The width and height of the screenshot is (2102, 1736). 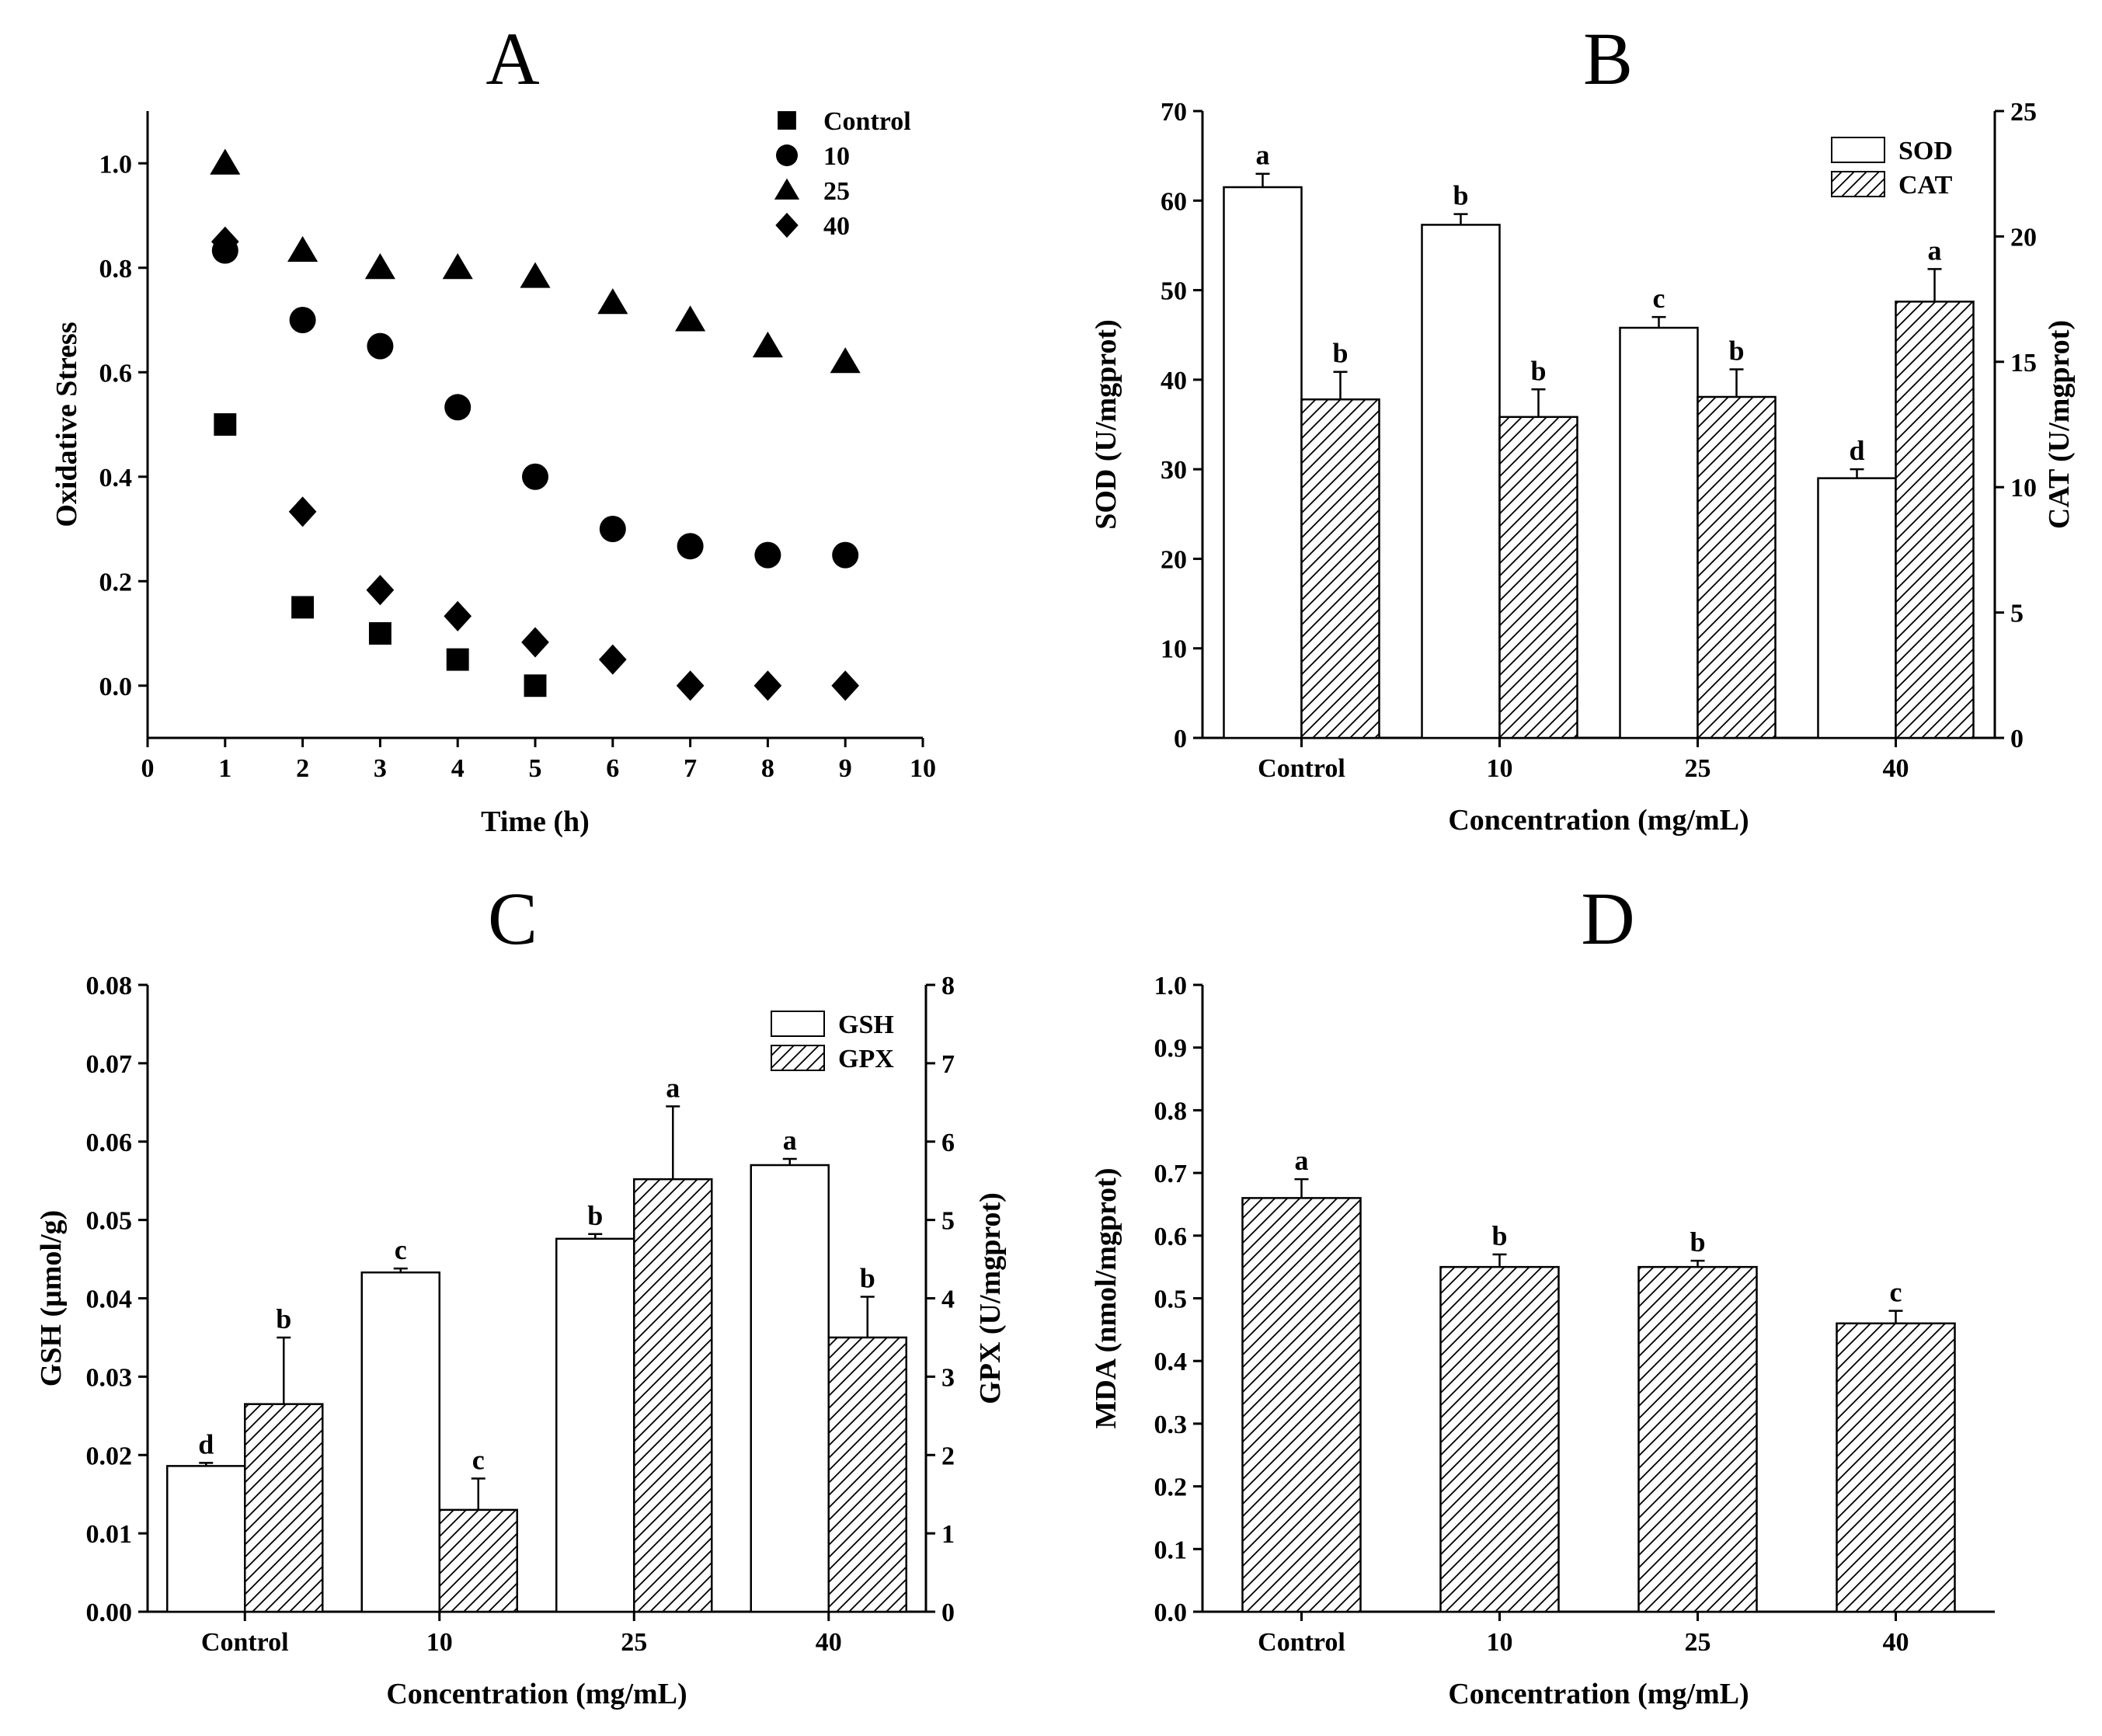 What do you see at coordinates (116, 164) in the screenshot?
I see `y-tick-label: 1.0` at bounding box center [116, 164].